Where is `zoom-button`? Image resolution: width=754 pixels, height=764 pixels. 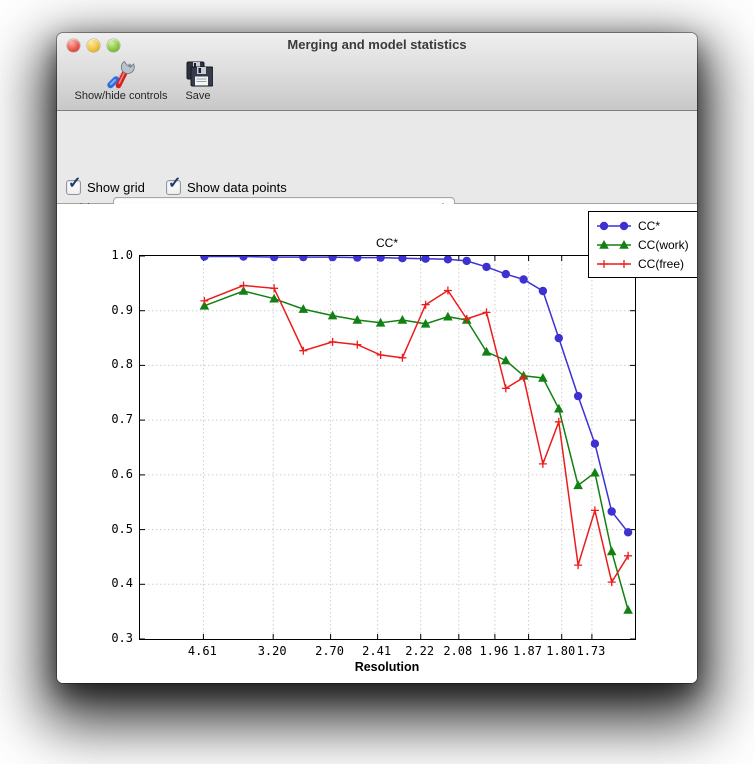 zoom-button is located at coordinates (113, 45).